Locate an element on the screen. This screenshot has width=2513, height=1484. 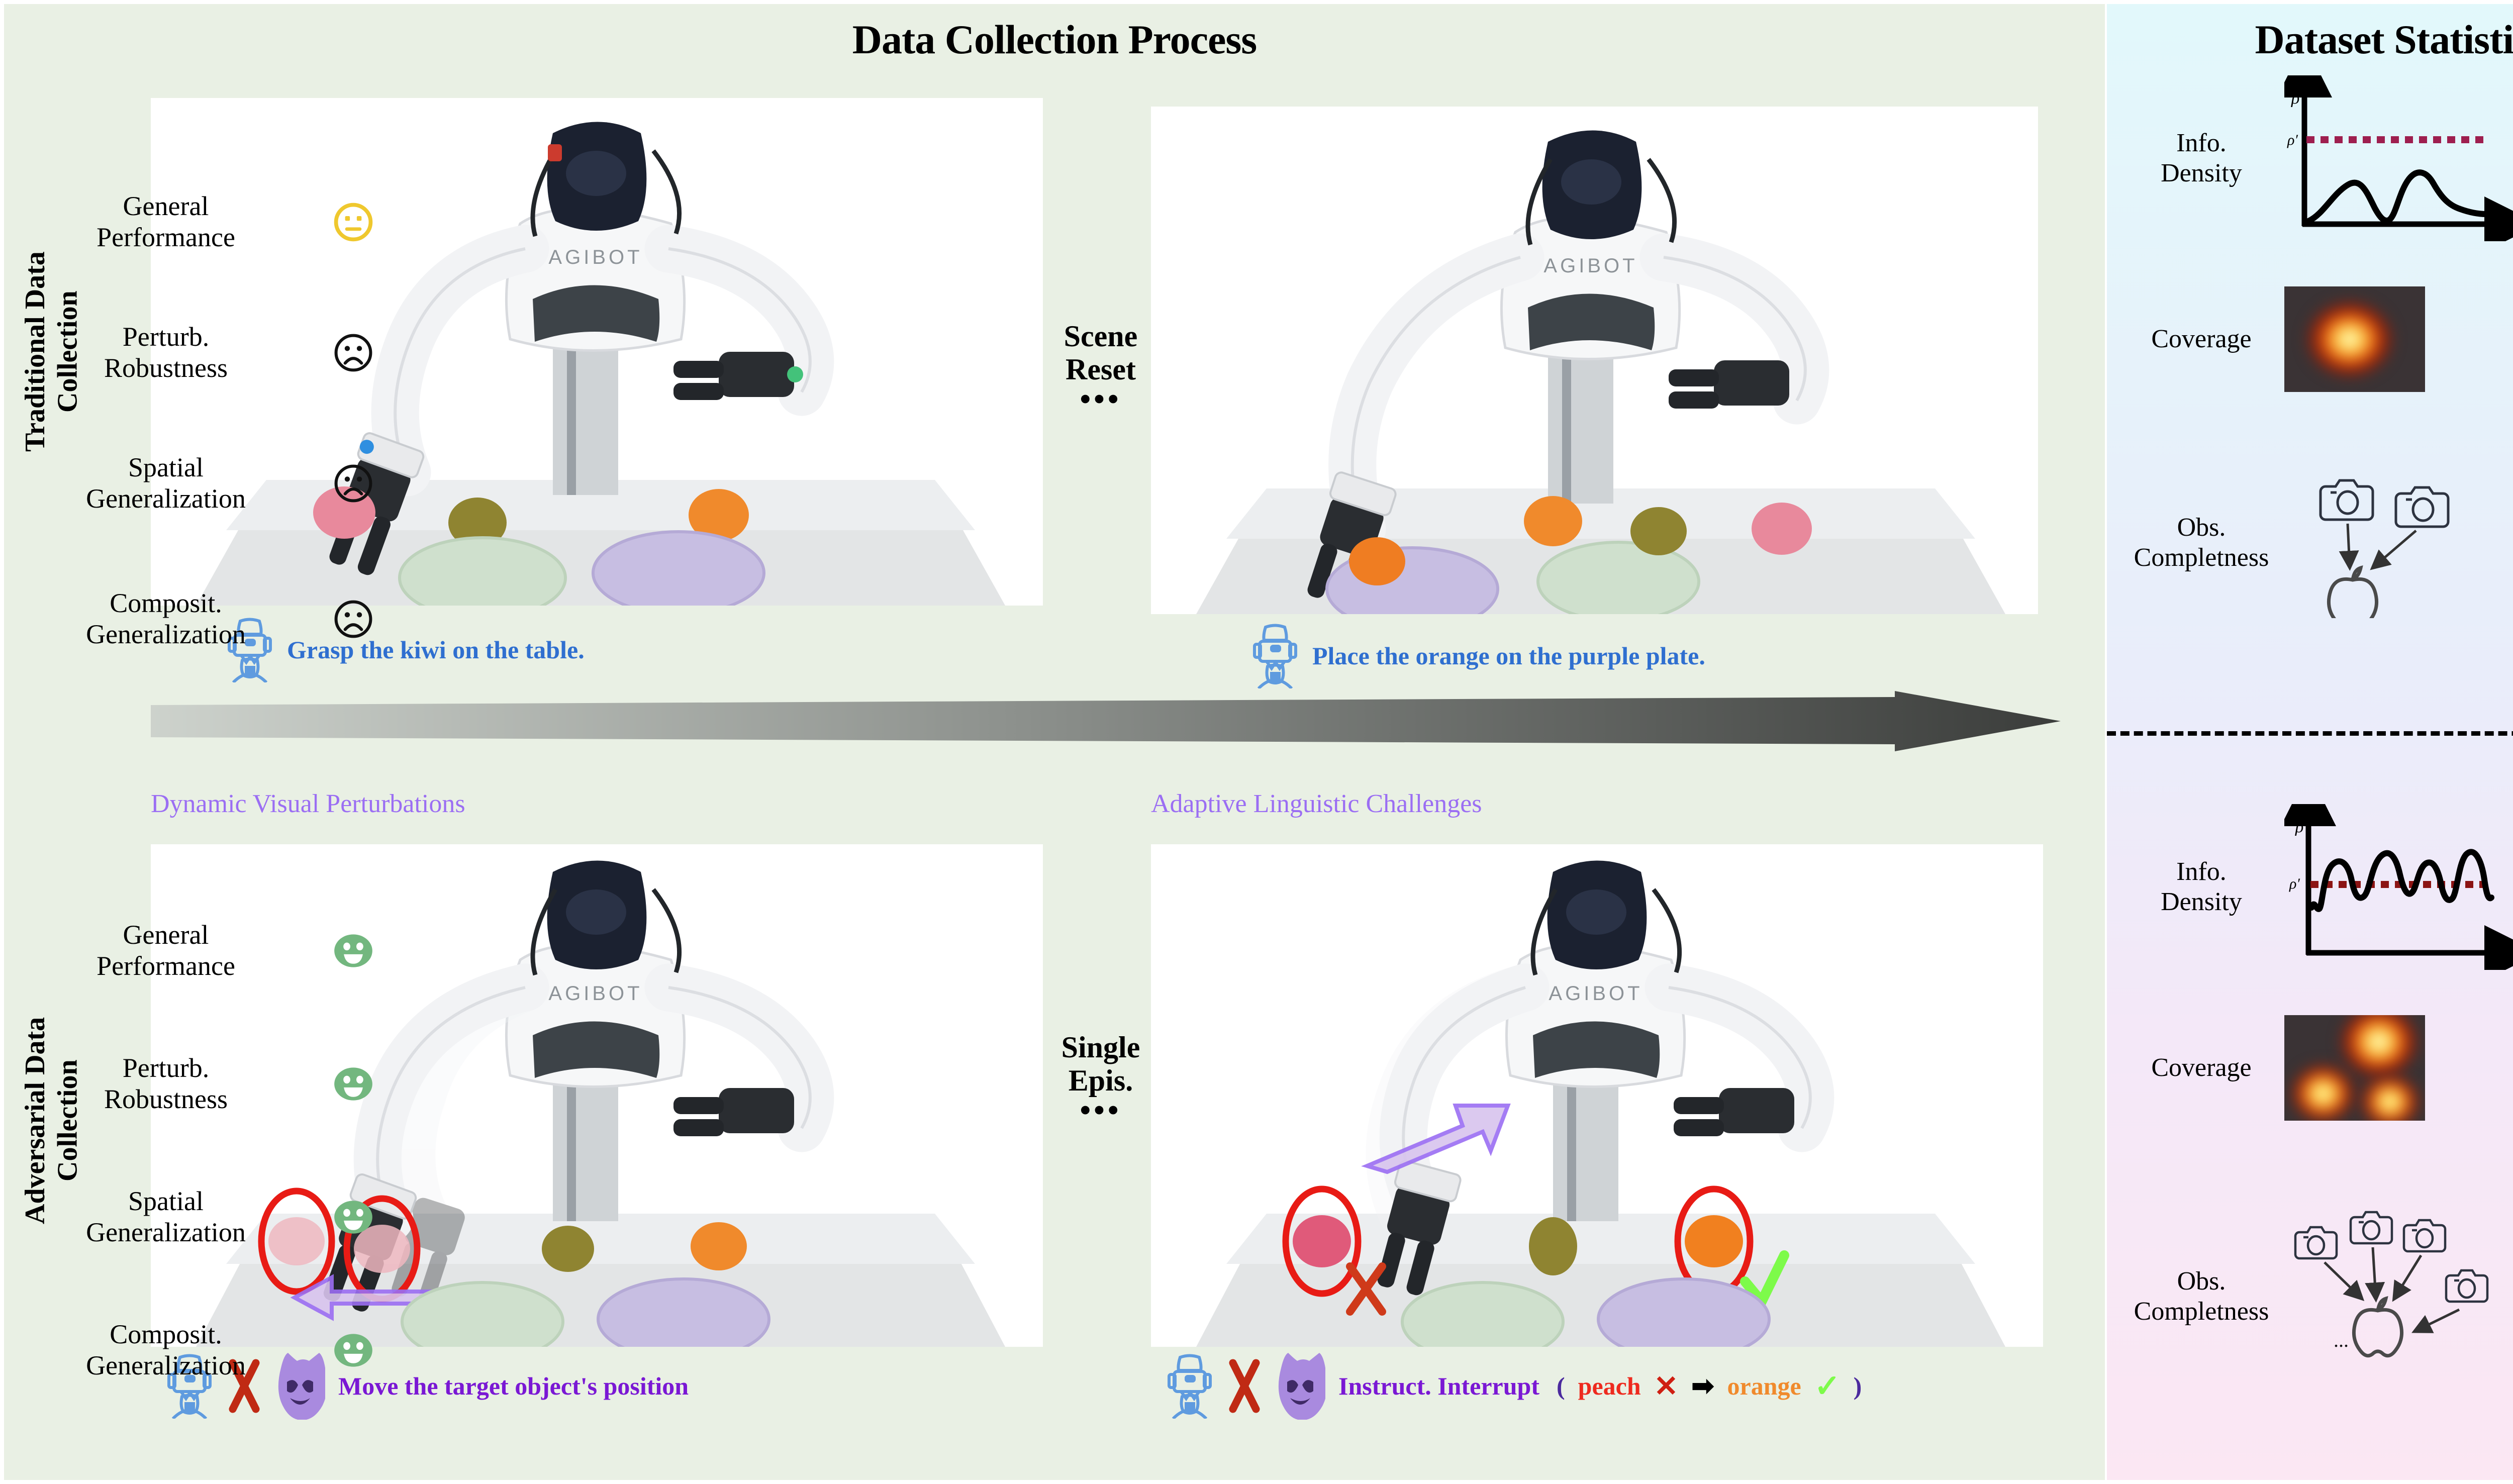
scene-reset-label: Scene Reset ••• is located at coordinates (1101, 367).